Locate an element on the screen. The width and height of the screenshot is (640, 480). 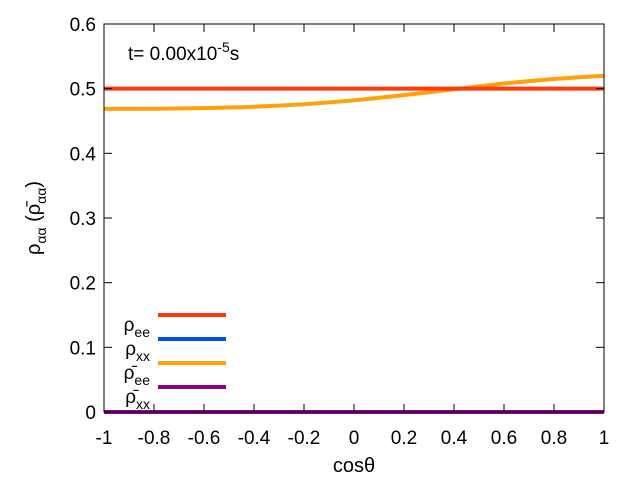
y-axis-title-sub: αα is located at coordinates (41, 235).